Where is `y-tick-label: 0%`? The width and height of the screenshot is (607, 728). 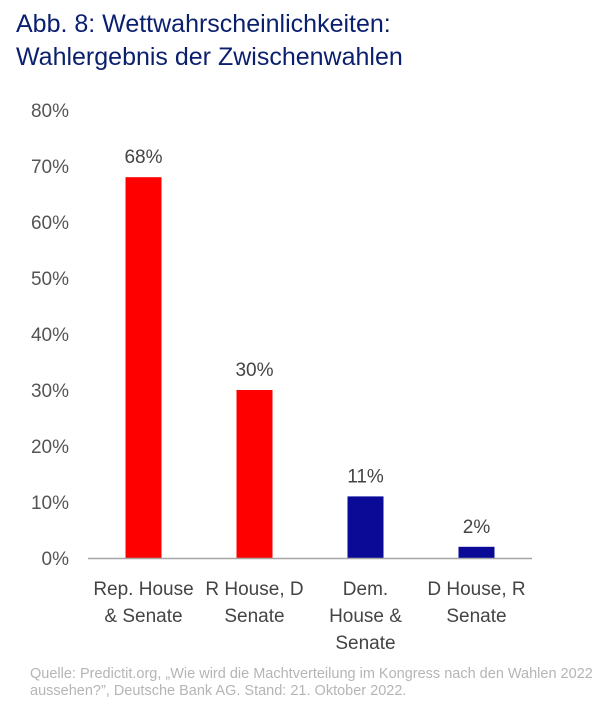 y-tick-label: 0% is located at coordinates (56, 559).